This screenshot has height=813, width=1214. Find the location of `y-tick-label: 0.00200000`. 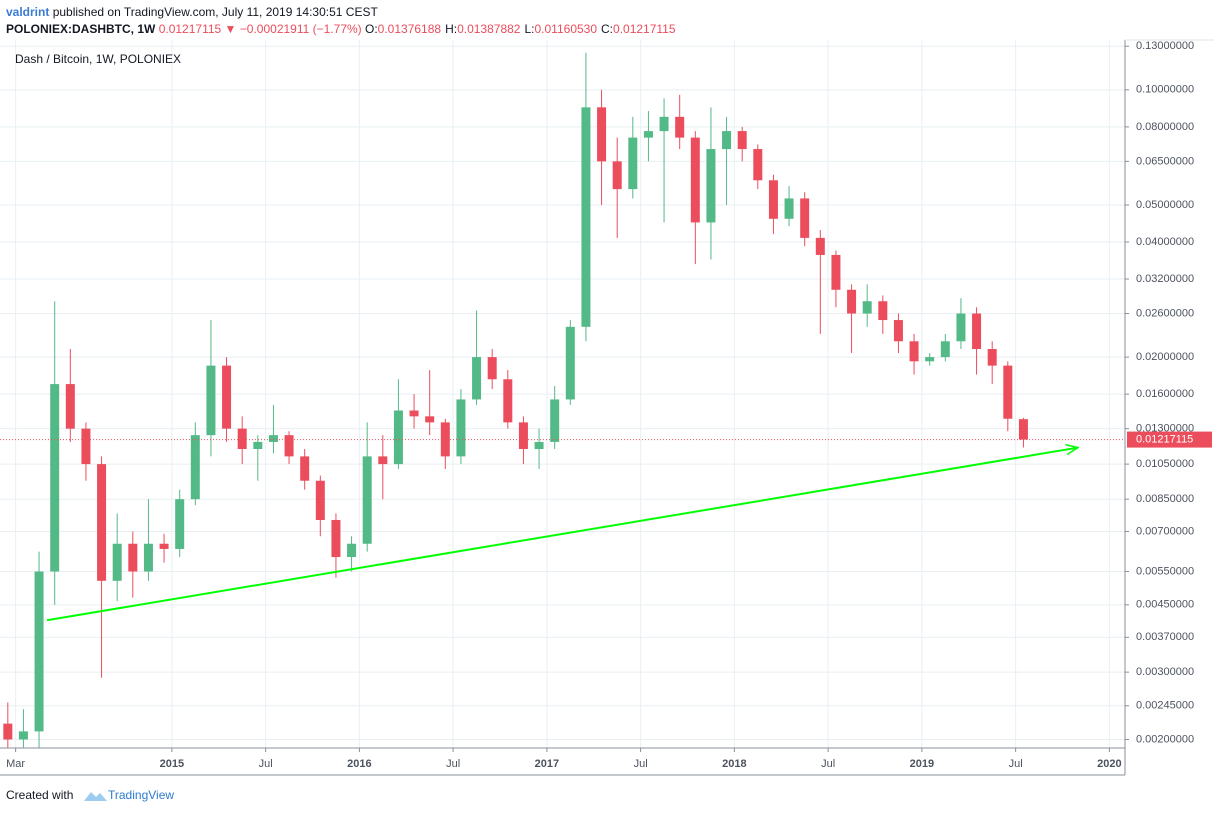

y-tick-label: 0.00200000 is located at coordinates (1165, 739).